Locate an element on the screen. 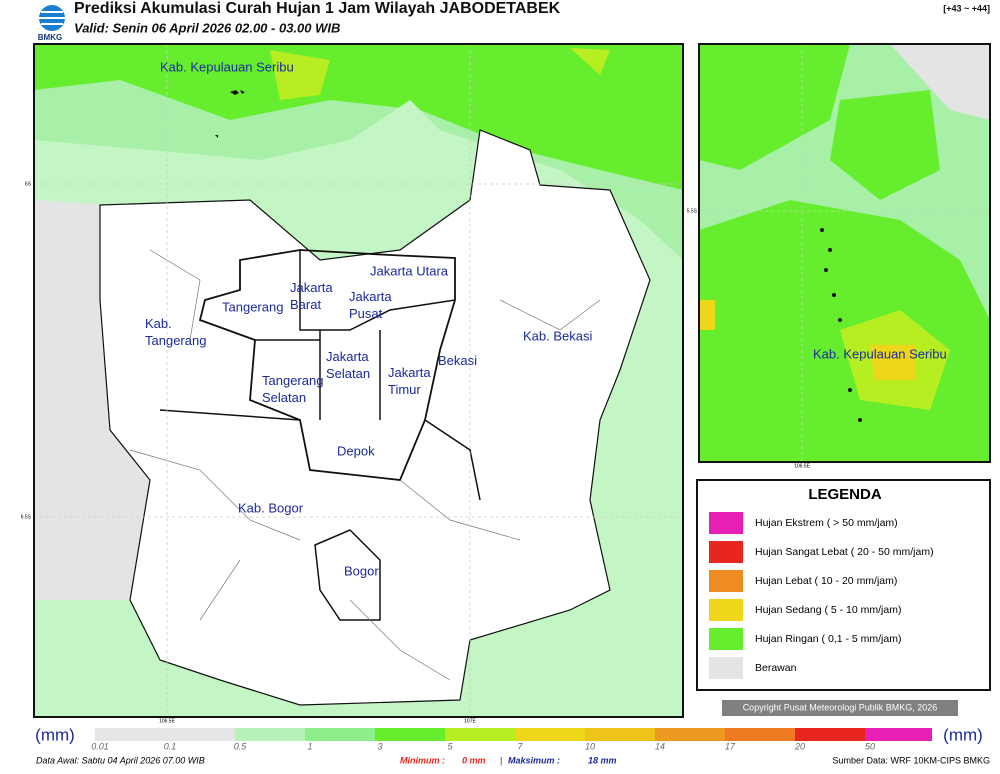 This screenshot has width=1000, height=774. region-label: Jakarta Utara is located at coordinates (409, 270).